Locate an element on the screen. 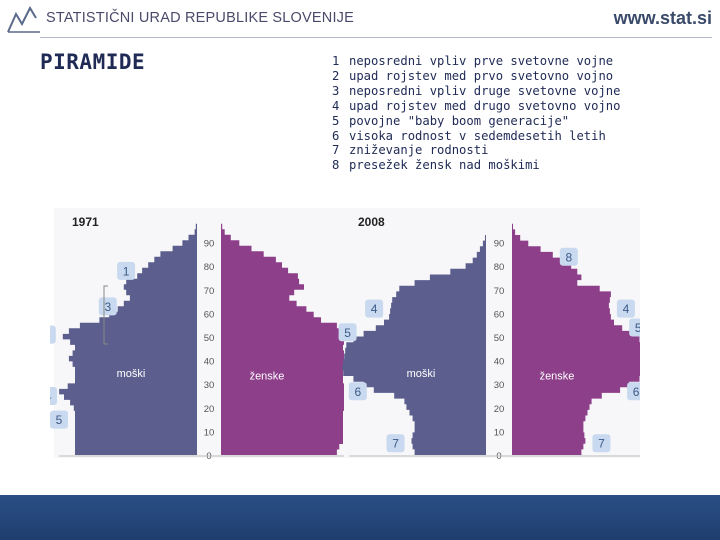 The image size is (720, 540). legend-item: 4 upad rojstev med drugo svetovno vojno is located at coordinates (476, 105).